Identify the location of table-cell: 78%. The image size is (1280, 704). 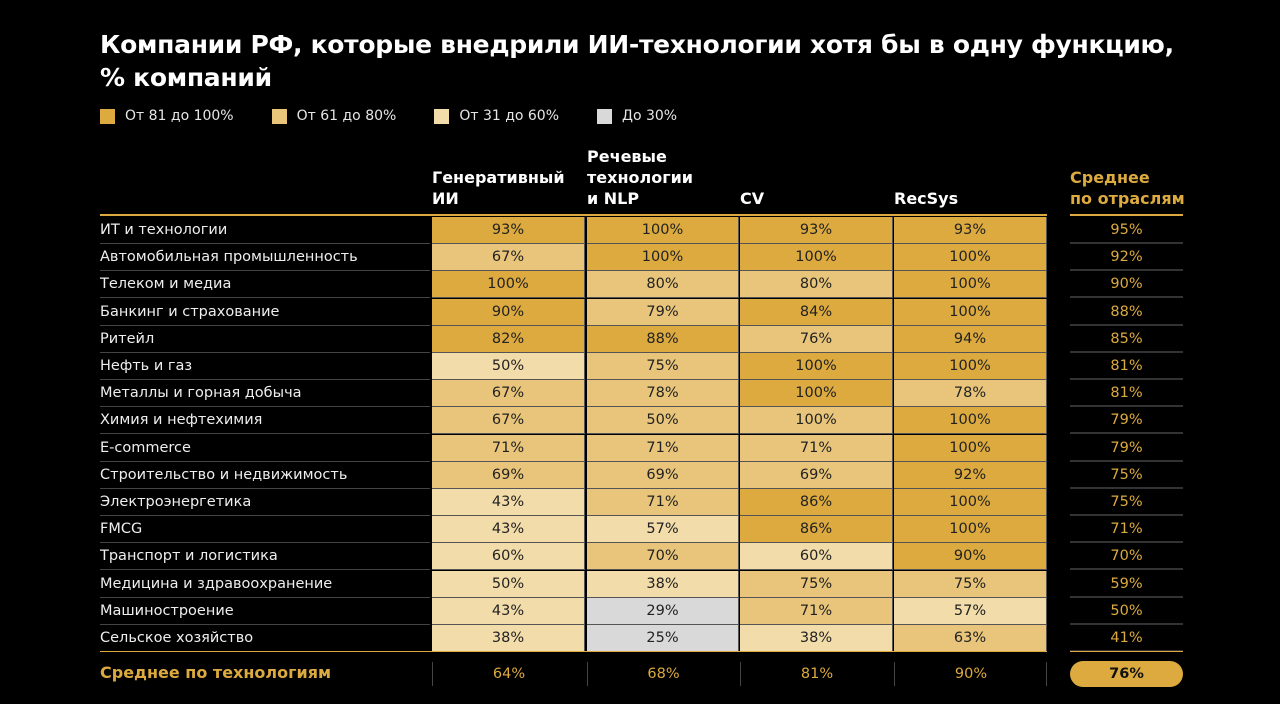
(663, 394).